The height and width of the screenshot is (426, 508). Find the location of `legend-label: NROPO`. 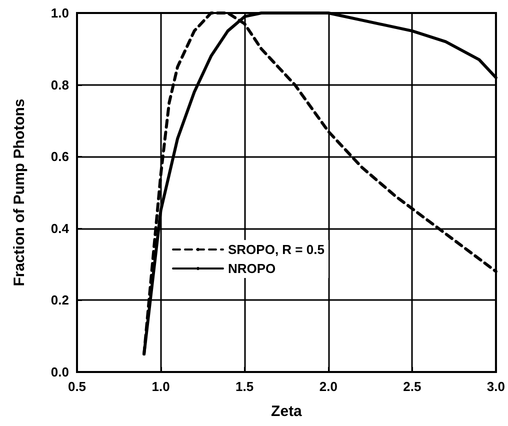

legend-label: NROPO is located at coordinates (252, 268).